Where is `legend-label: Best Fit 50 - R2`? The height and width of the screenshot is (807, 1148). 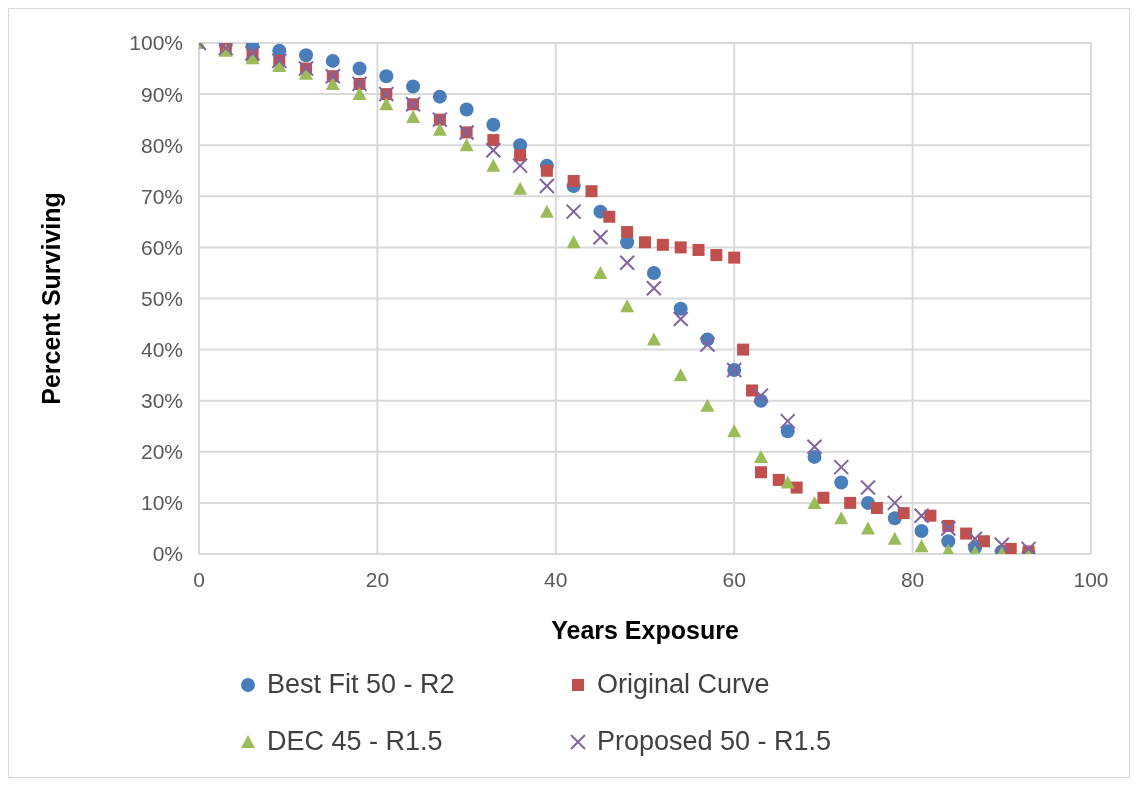
legend-label: Best Fit 50 - R2 is located at coordinates (361, 684).